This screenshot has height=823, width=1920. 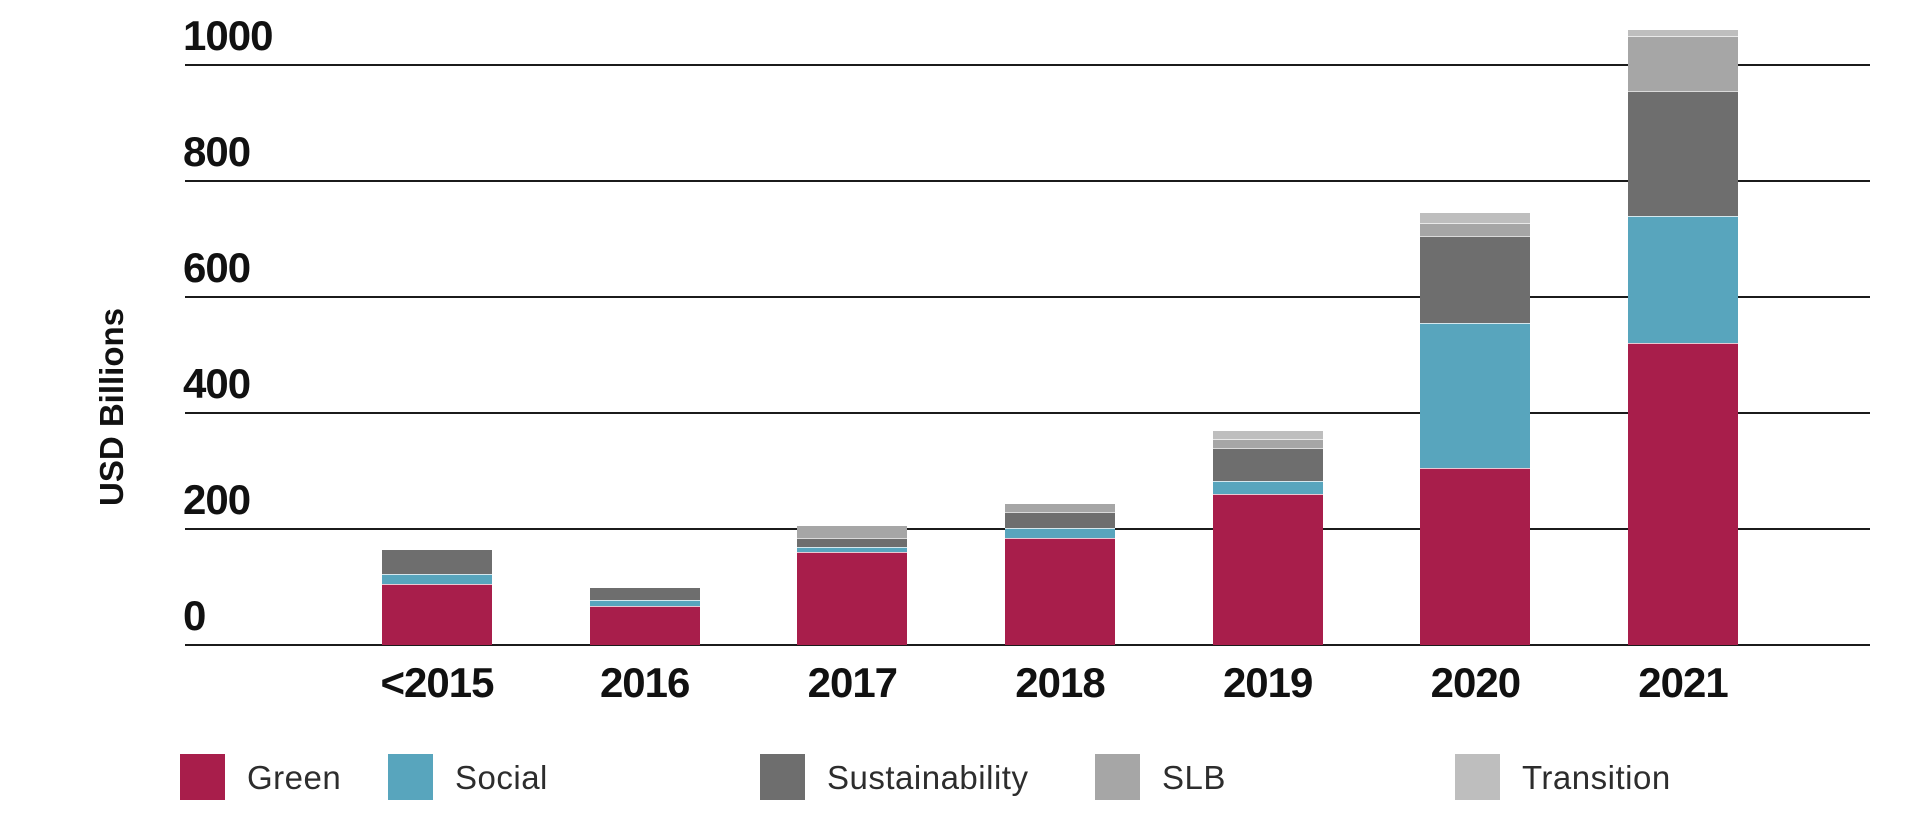 I want to click on legend-swatch-social, so click(x=410, y=777).